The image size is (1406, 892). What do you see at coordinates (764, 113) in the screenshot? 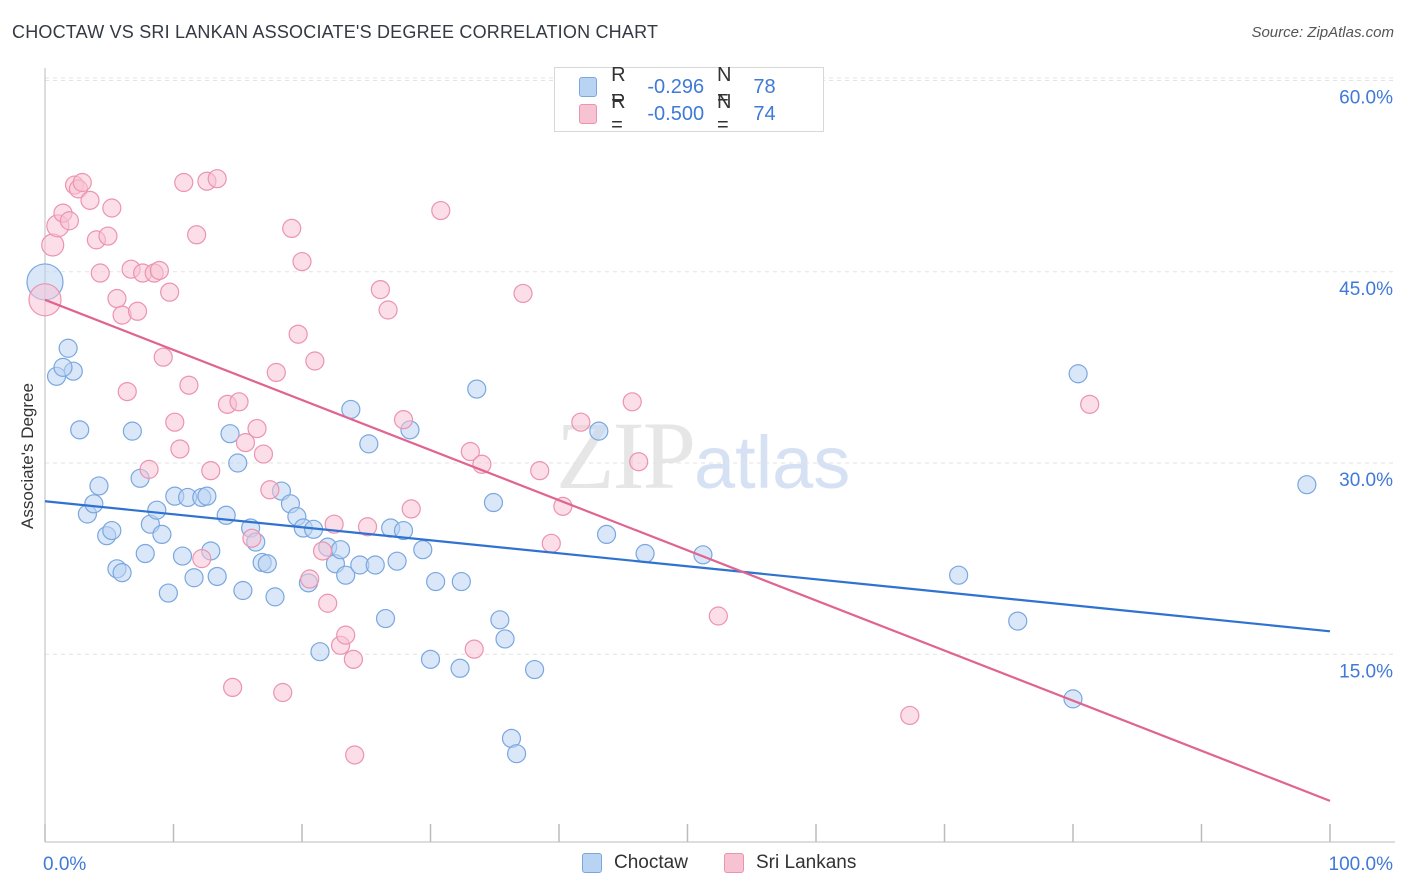
I see `legend-n-value-srilankan: 74` at bounding box center [764, 113].